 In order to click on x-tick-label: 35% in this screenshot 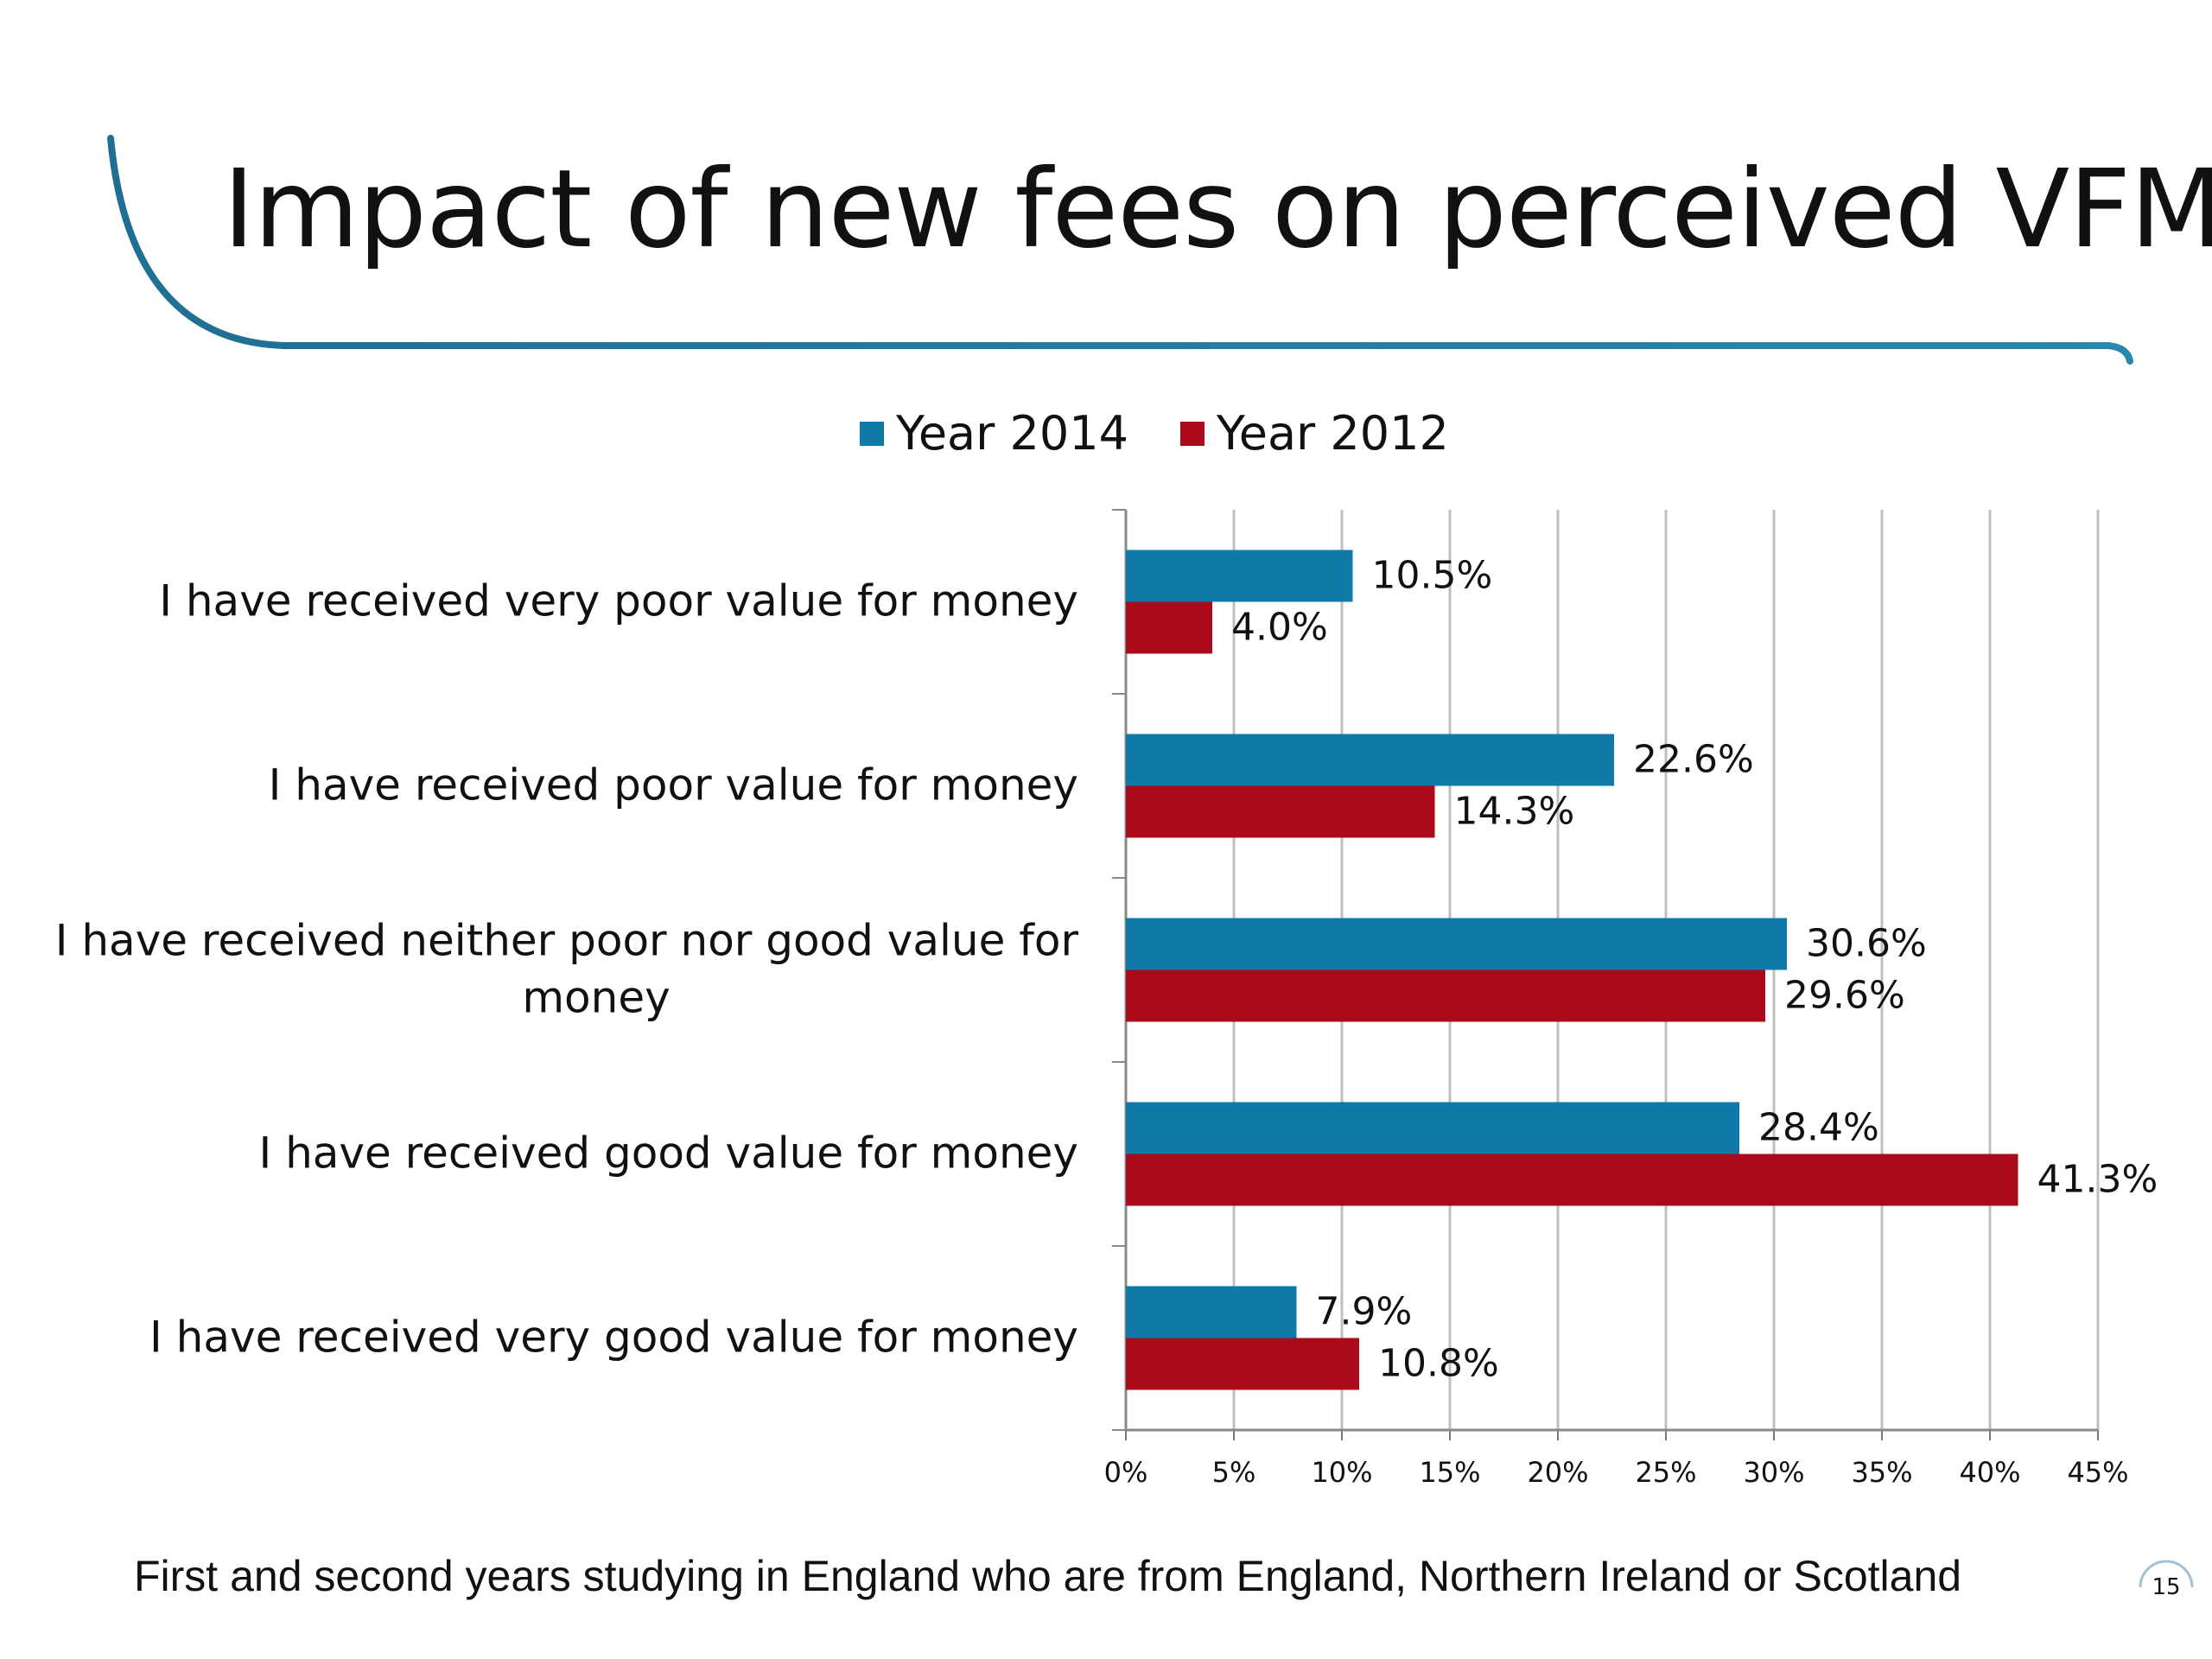, I will do `click(1881, 1472)`.